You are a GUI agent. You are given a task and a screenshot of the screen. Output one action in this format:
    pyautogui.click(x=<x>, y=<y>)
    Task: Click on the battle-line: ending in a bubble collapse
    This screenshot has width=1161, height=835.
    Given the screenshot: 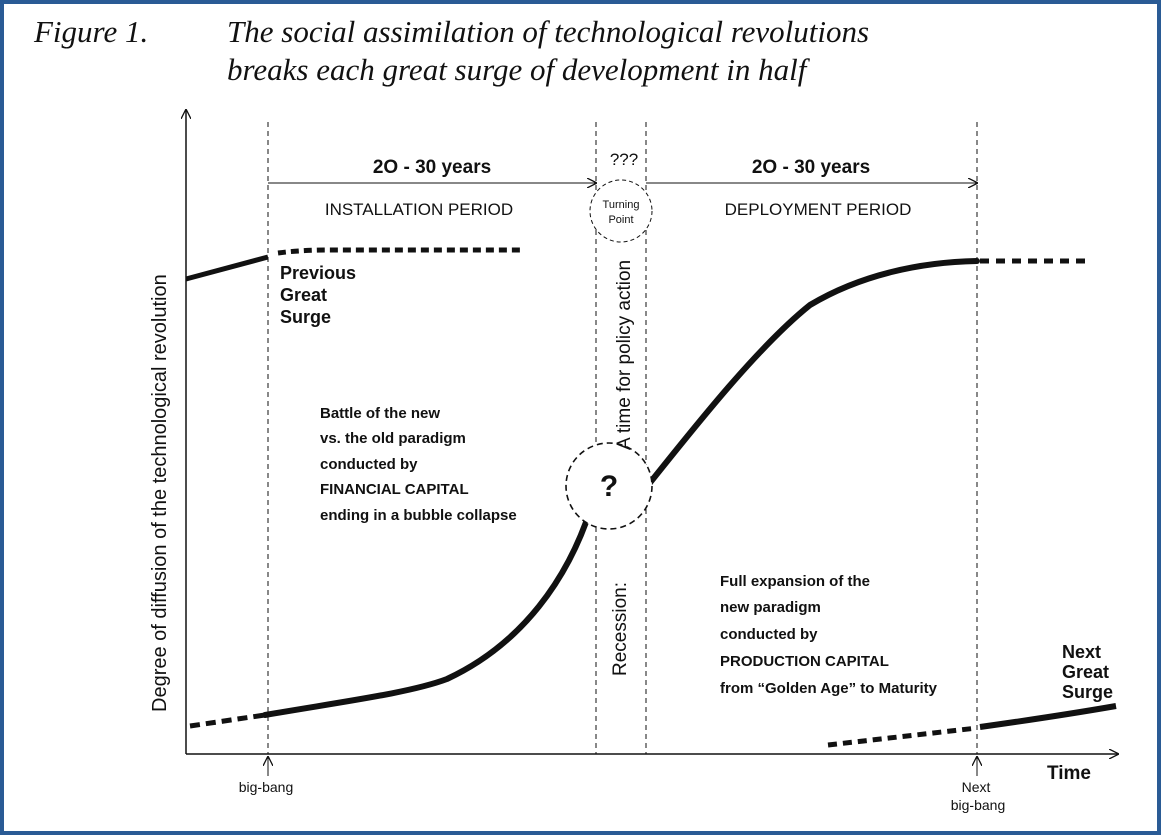 What is the action you would take?
    pyautogui.click(x=418, y=515)
    